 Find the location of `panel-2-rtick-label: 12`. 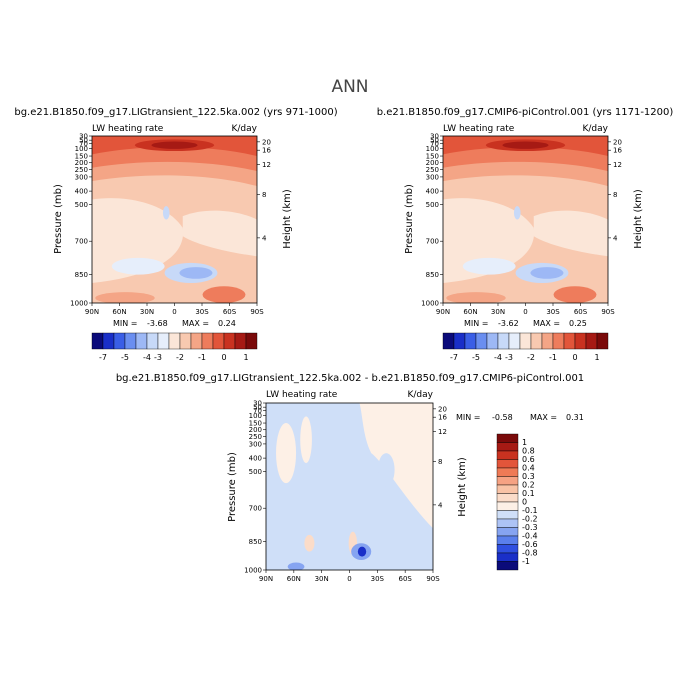

panel-2-rtick-label: 12 is located at coordinates (617, 165).